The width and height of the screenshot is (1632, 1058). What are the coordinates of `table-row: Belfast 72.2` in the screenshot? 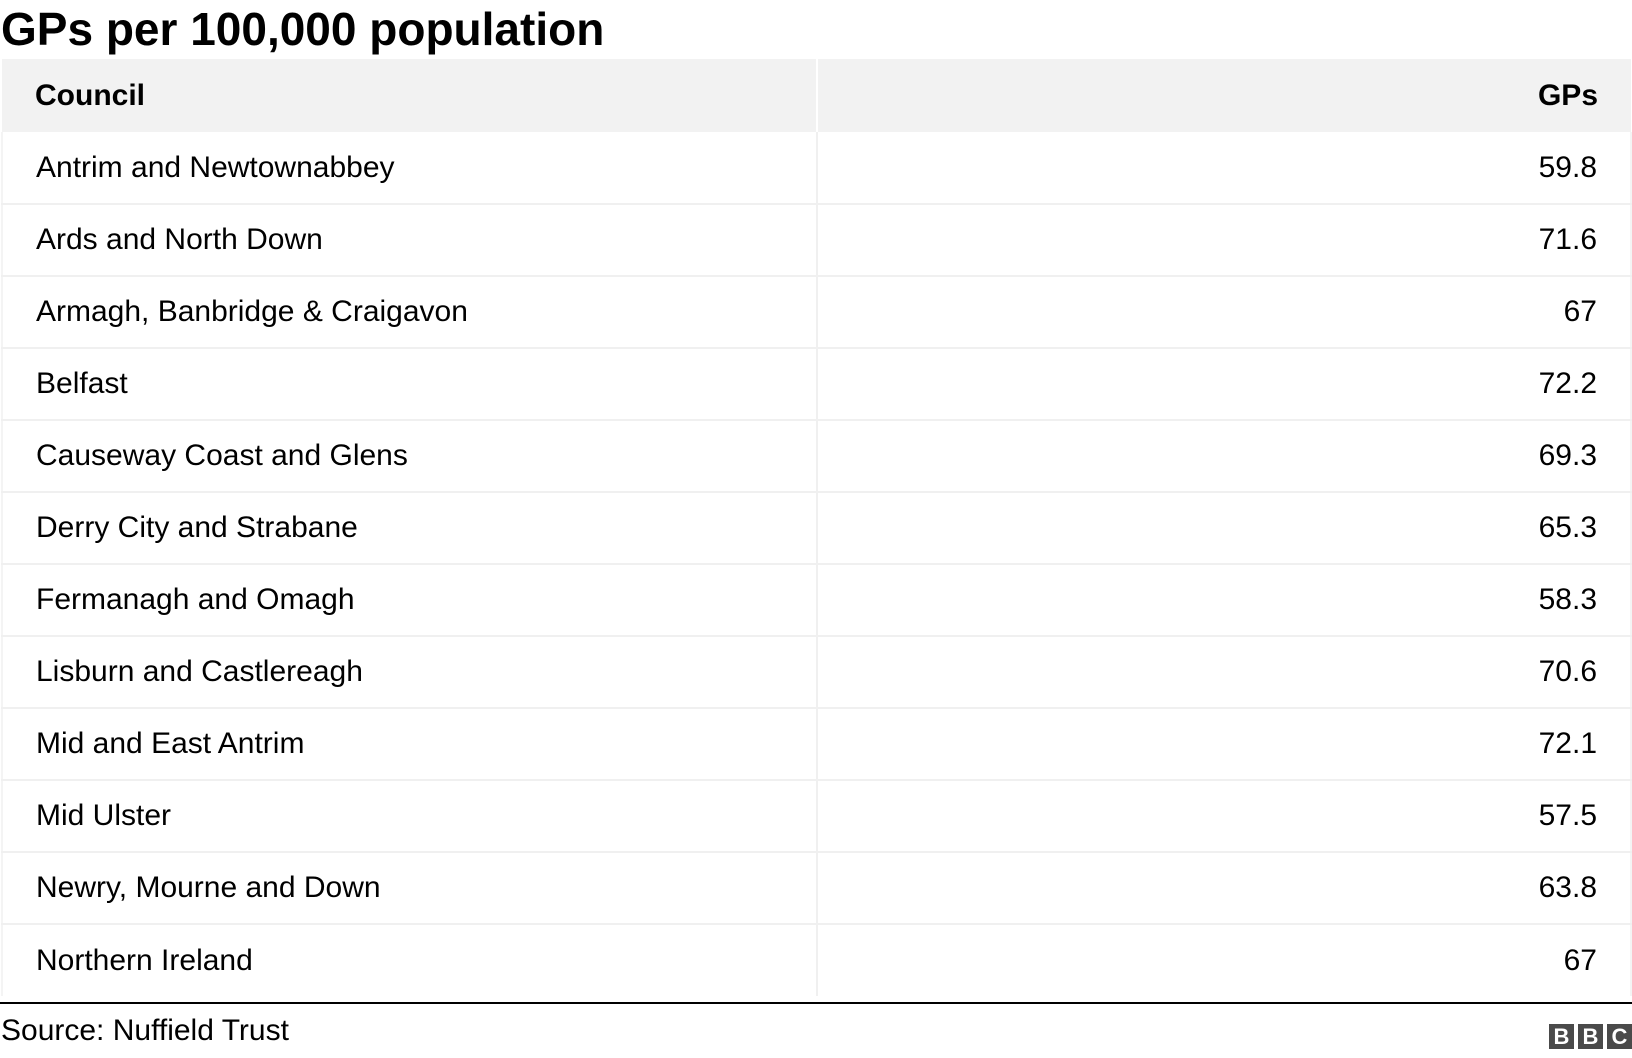 It's located at (816, 384).